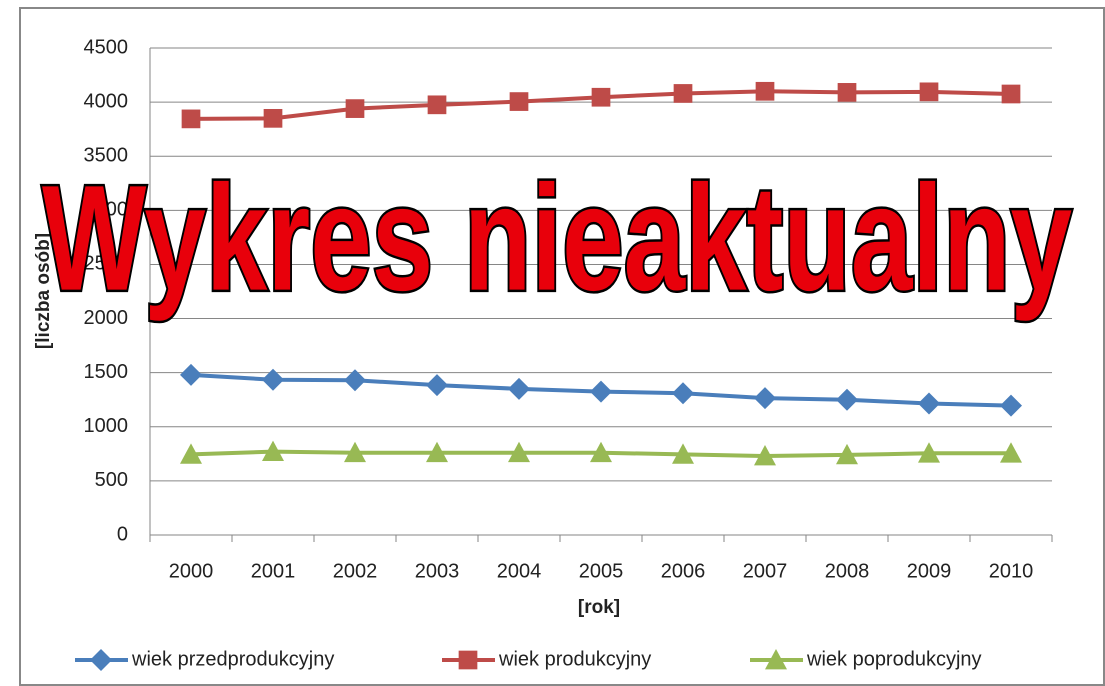 The width and height of the screenshot is (1105, 686). I want to click on x-tick-label: 2000, so click(191, 571).